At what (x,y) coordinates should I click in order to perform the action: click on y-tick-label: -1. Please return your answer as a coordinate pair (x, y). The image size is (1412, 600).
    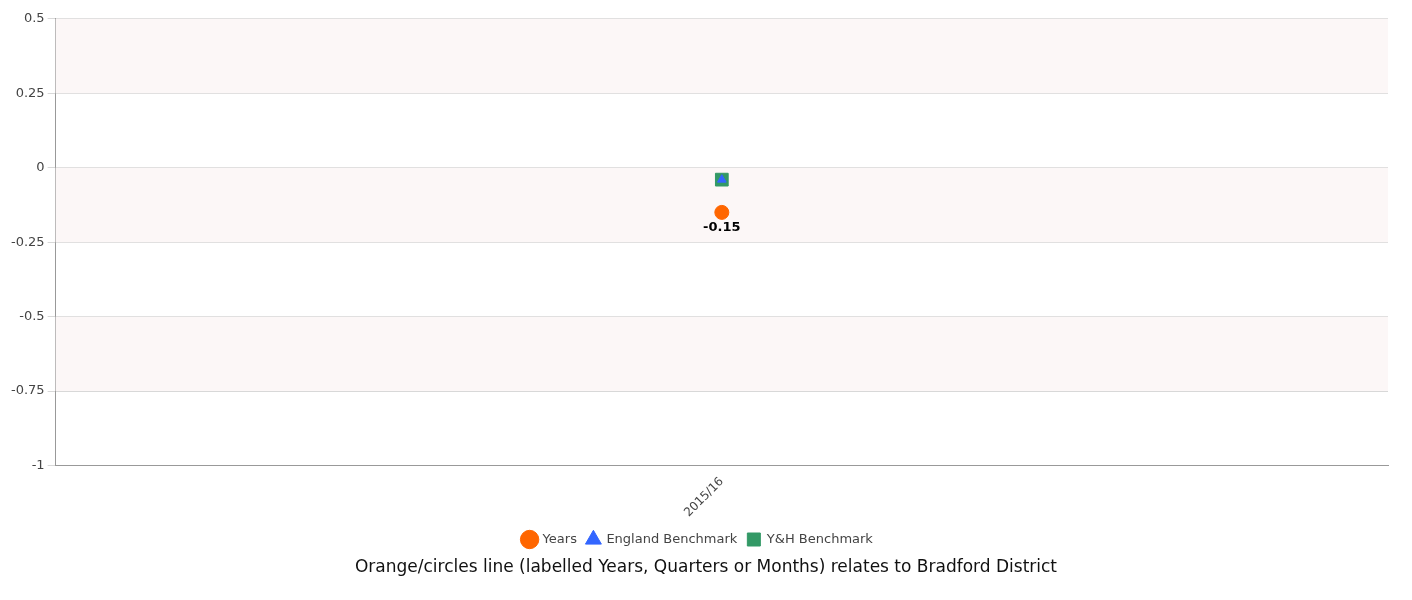
    Looking at the image, I should click on (38, 464).